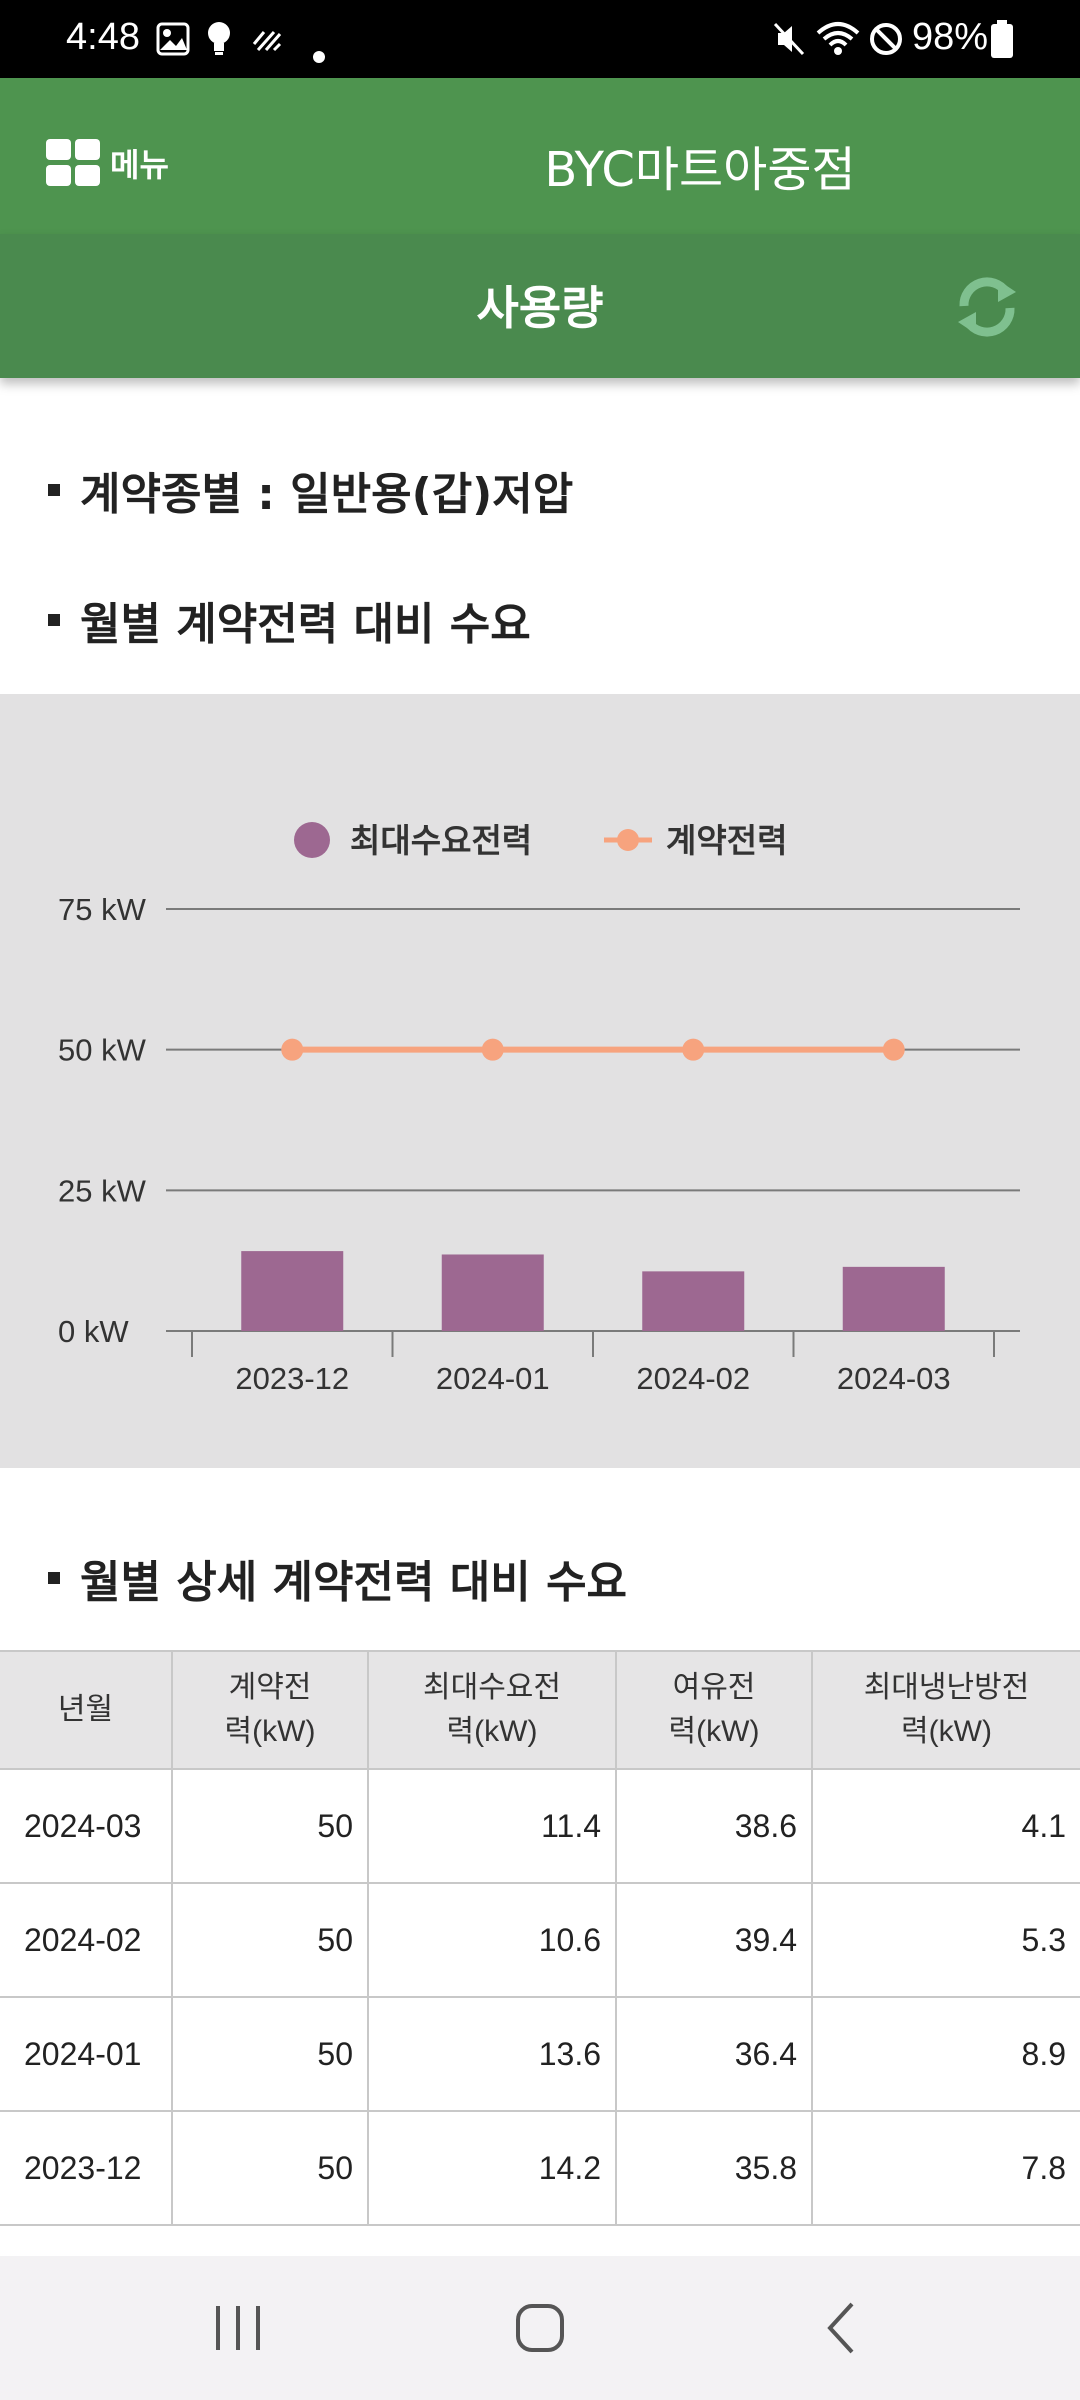  Describe the element at coordinates (714, 2054) in the screenshot. I see `cell-spare-power: 36.4` at that location.